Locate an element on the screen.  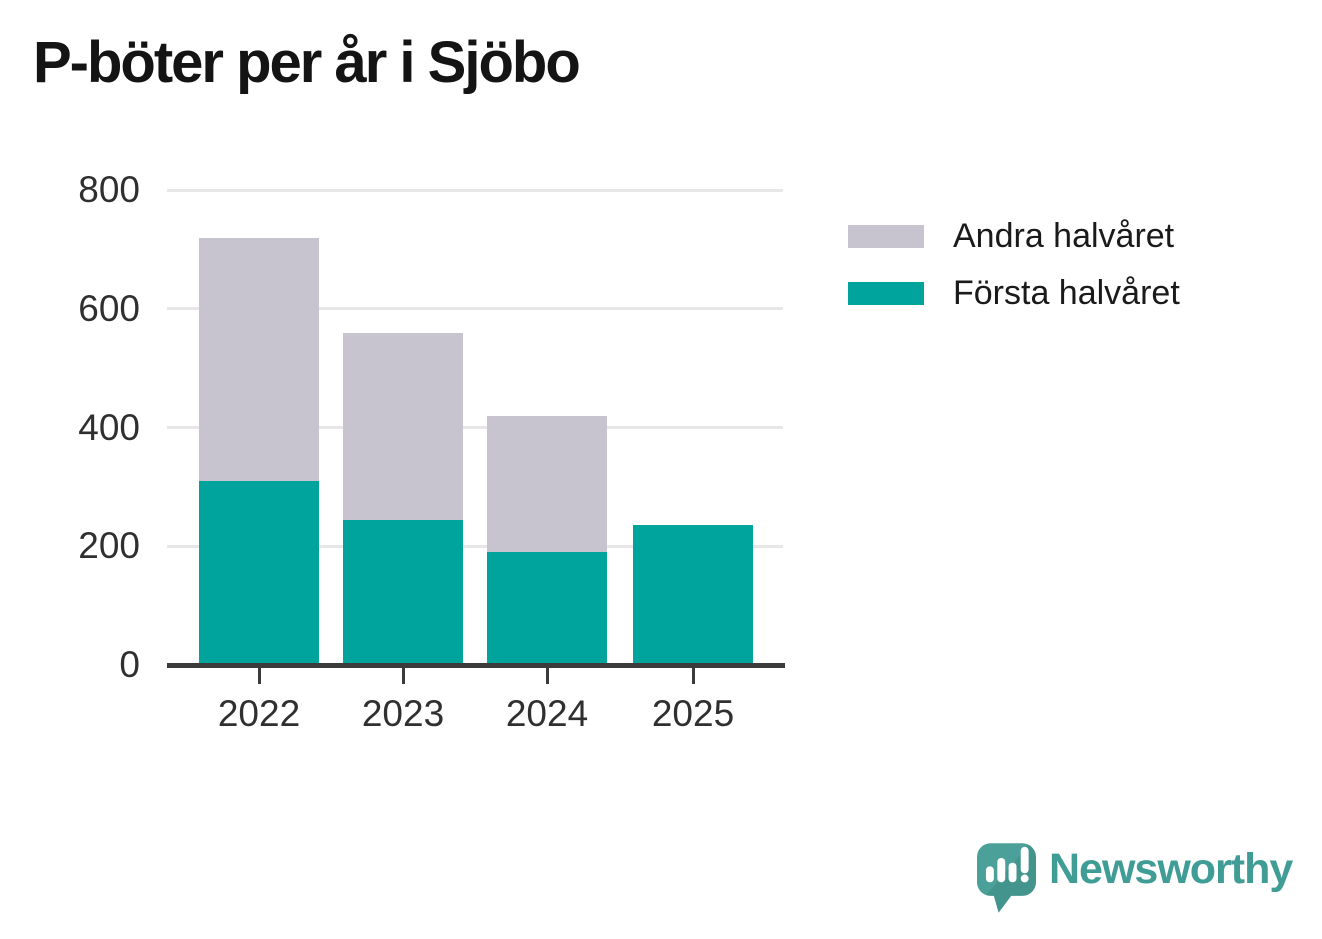
bar-segment-2024-andra-halvaret is located at coordinates (547, 484).